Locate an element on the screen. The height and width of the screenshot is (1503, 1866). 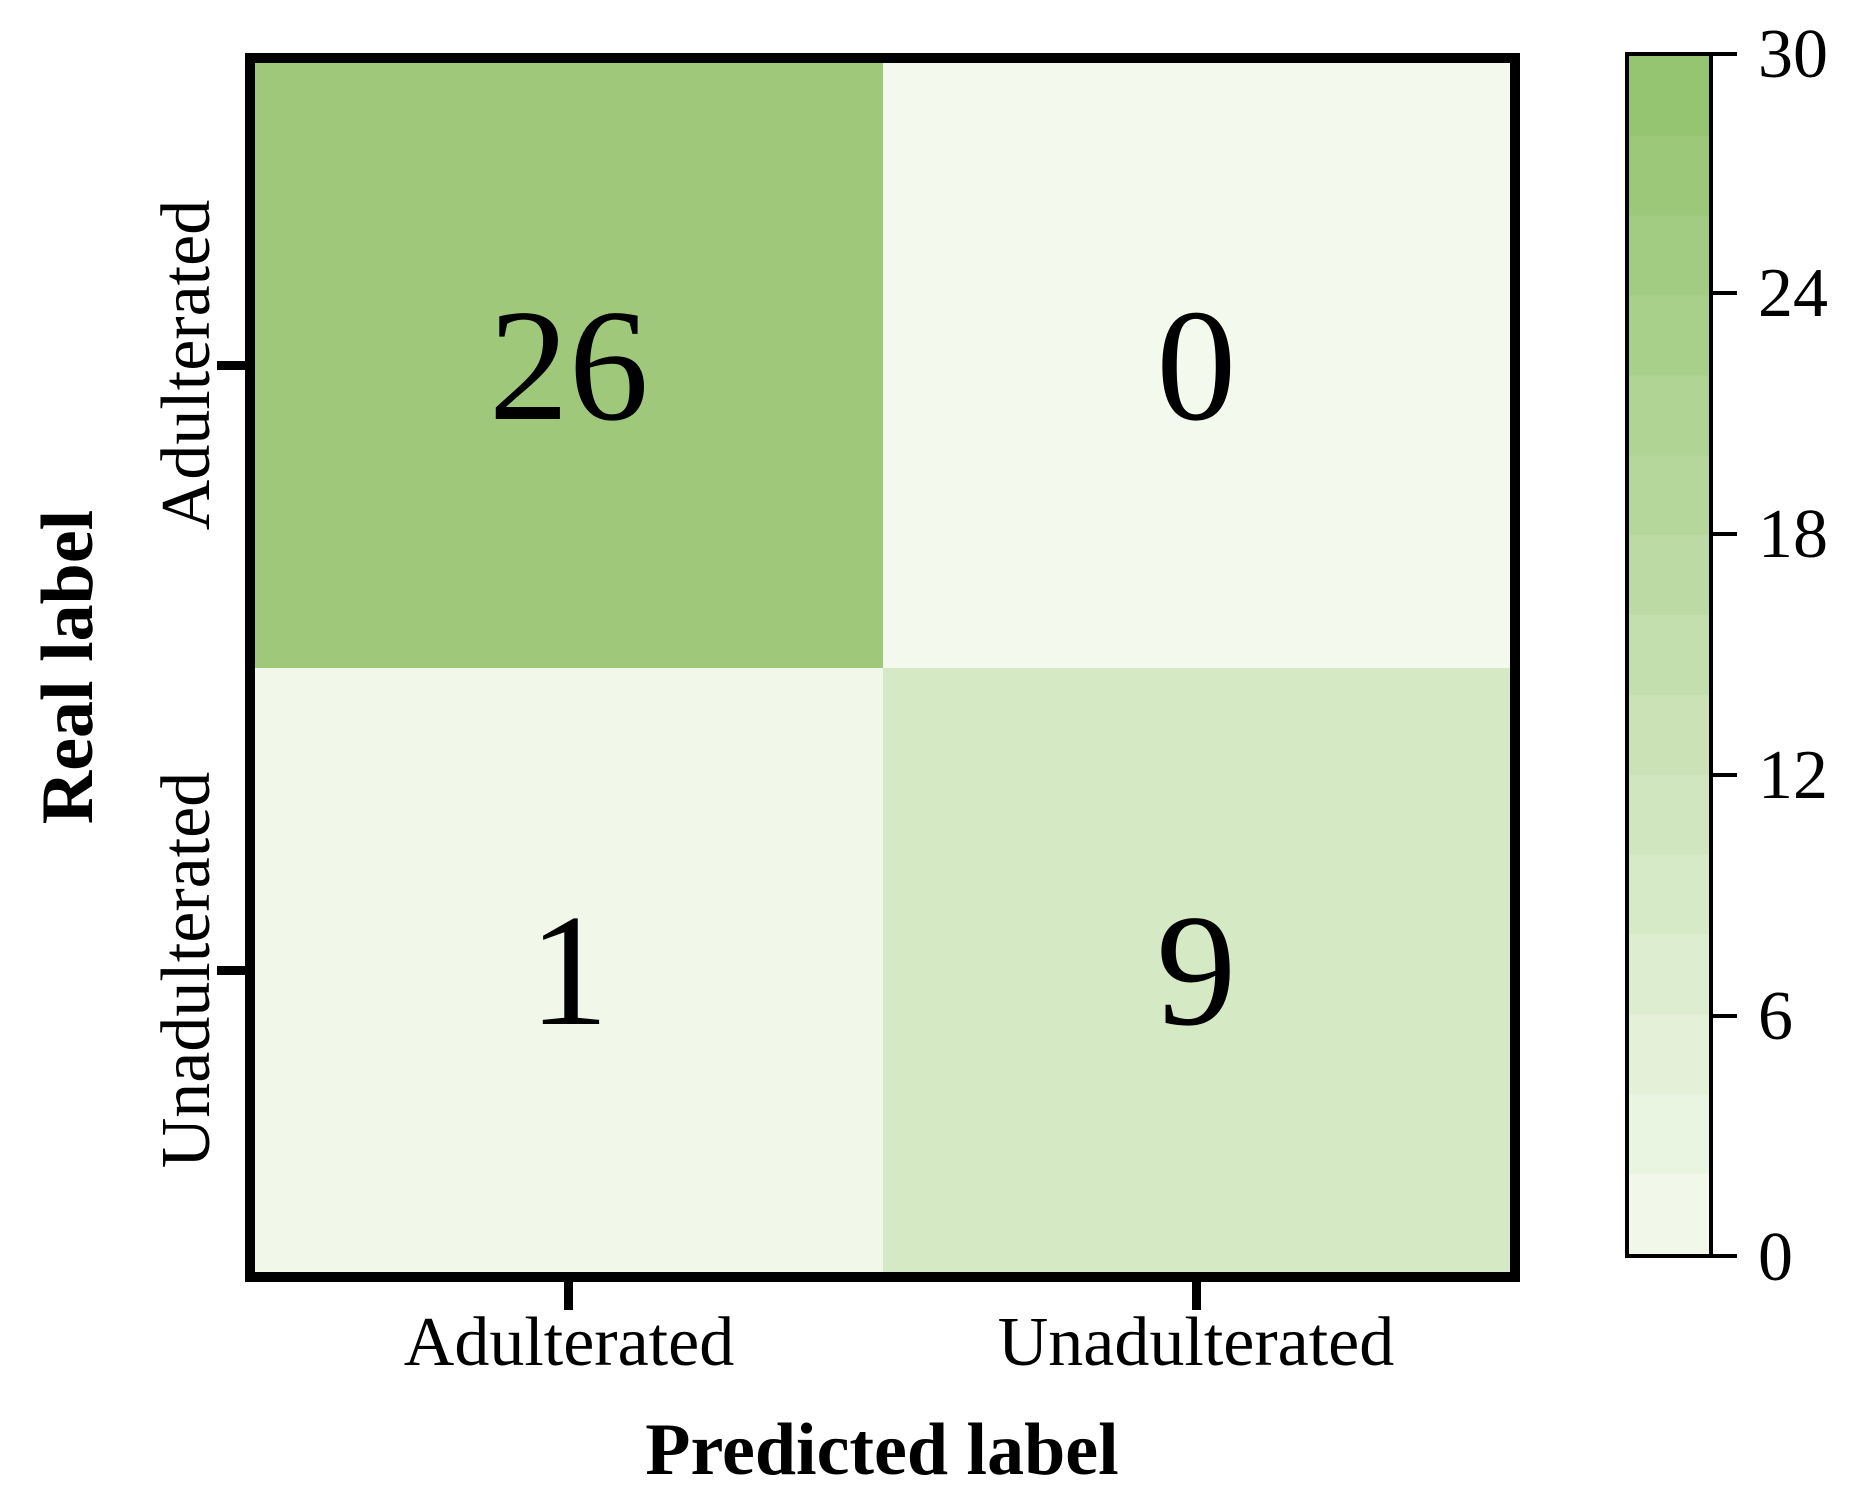
cell-value-false-negative: 0 is located at coordinates (1196, 365).